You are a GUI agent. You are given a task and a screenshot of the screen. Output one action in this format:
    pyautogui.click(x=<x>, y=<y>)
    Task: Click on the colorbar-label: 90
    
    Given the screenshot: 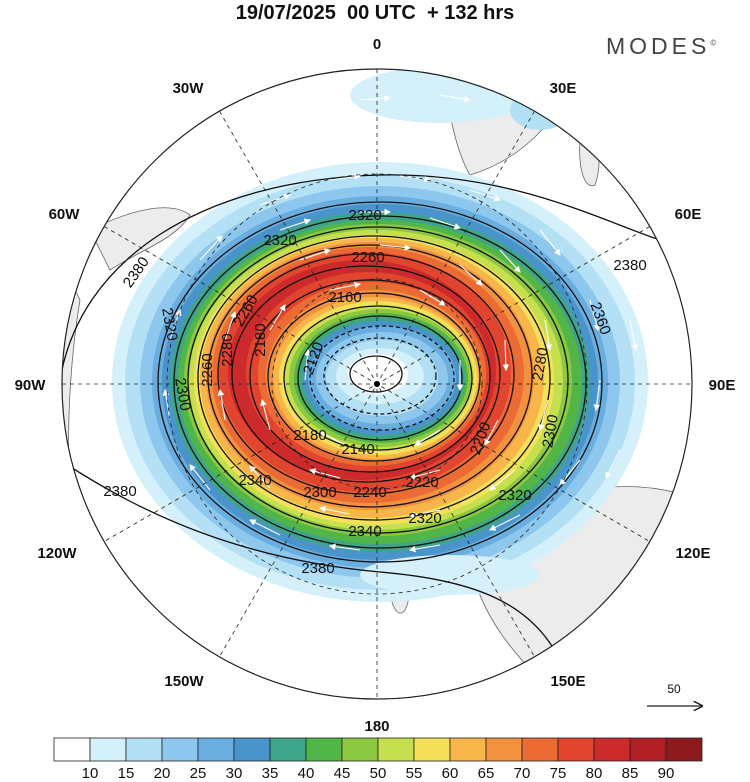 What is the action you would take?
    pyautogui.click(x=666, y=773)
    